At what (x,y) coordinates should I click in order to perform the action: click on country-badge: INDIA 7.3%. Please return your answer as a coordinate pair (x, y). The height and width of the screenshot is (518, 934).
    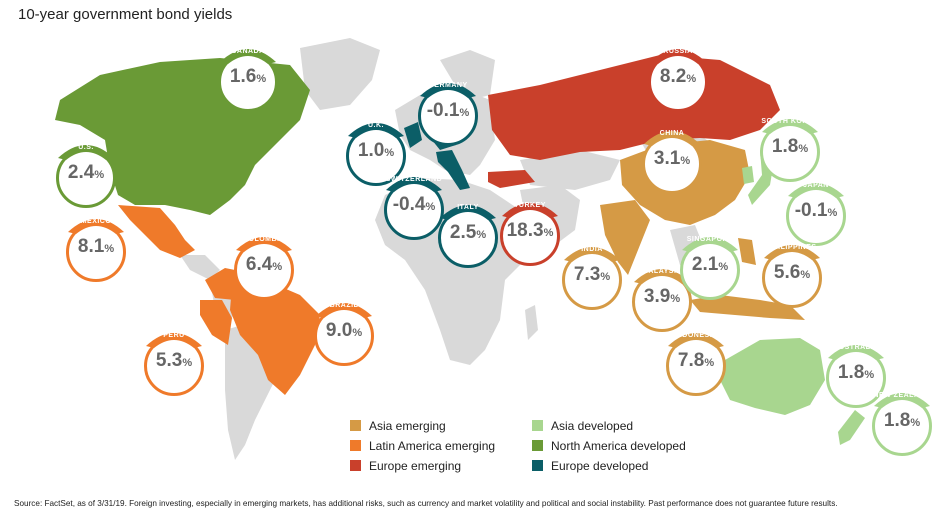
    Looking at the image, I should click on (597, 275).